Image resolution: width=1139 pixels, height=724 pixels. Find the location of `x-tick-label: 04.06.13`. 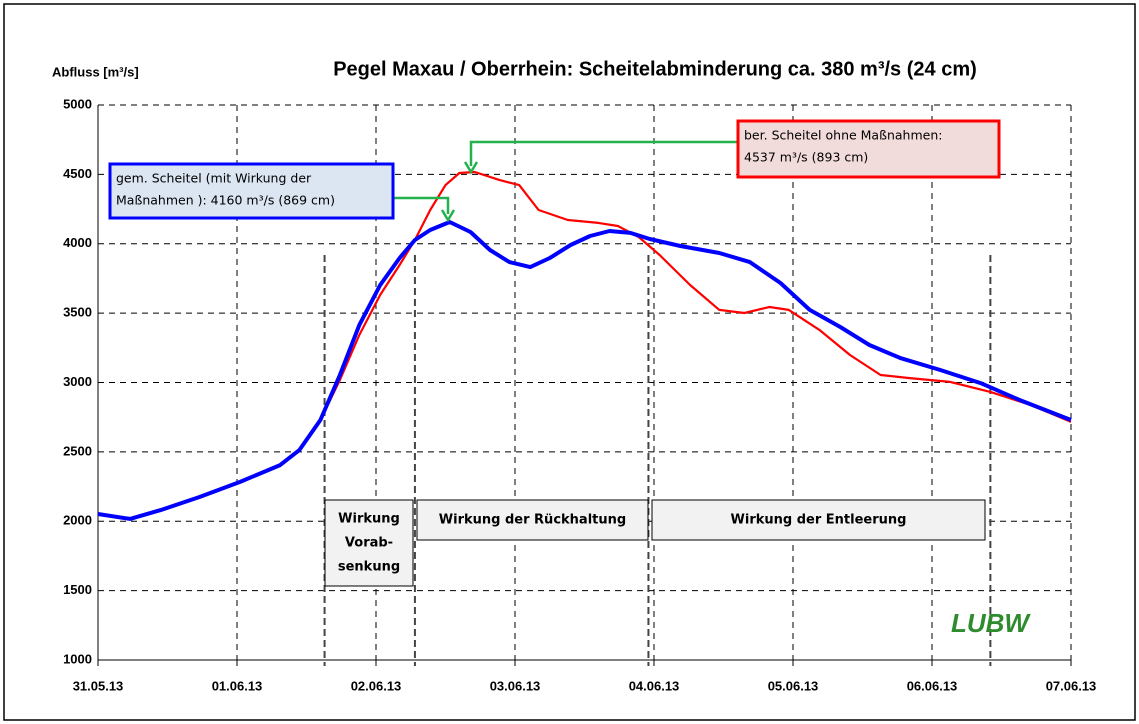

x-tick-label: 04.06.13 is located at coordinates (654, 685).